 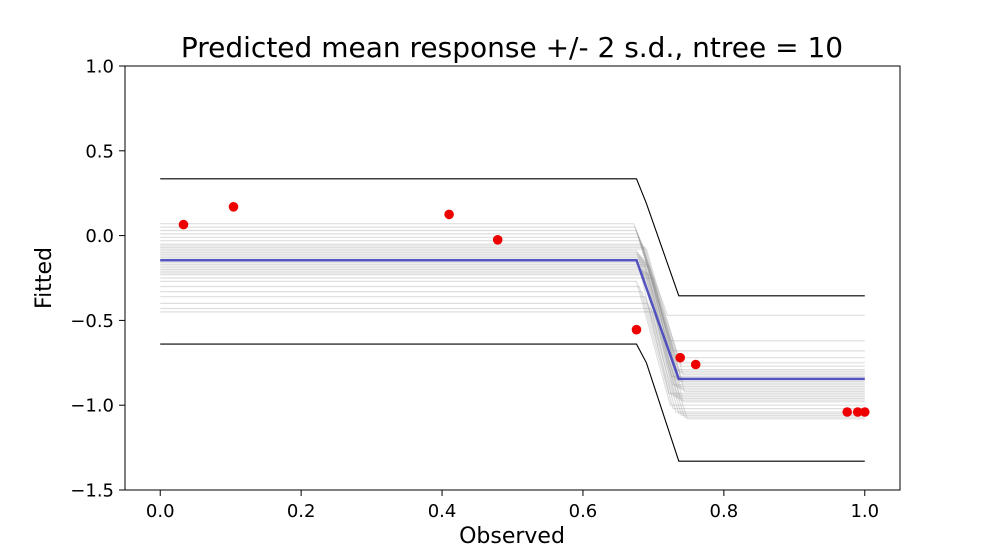 What do you see at coordinates (99, 236) in the screenshot?
I see `y-tick-label: 0.0` at bounding box center [99, 236].